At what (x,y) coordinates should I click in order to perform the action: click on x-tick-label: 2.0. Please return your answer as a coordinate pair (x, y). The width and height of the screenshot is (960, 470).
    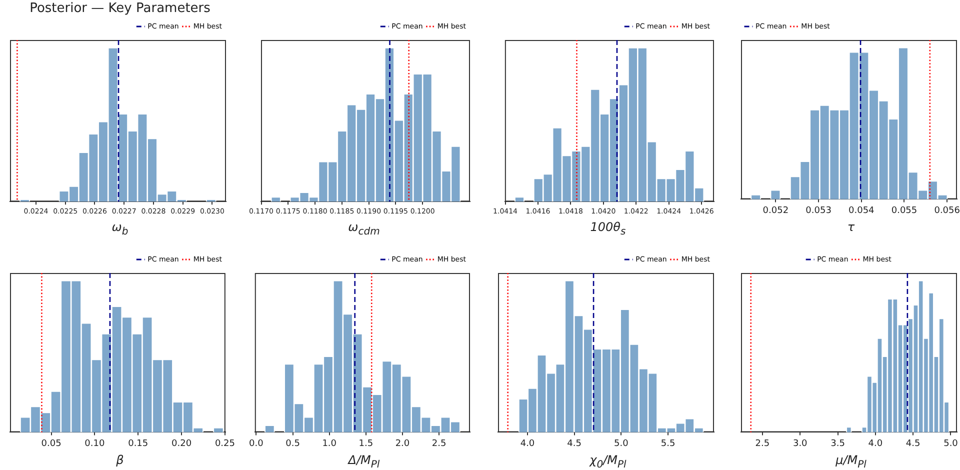
    Looking at the image, I should click on (402, 443).